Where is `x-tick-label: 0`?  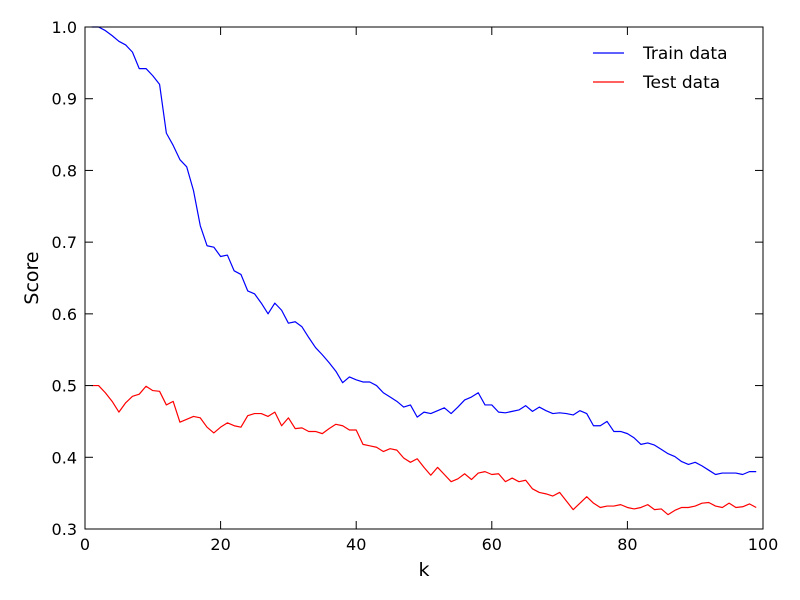
x-tick-label: 0 is located at coordinates (85, 544).